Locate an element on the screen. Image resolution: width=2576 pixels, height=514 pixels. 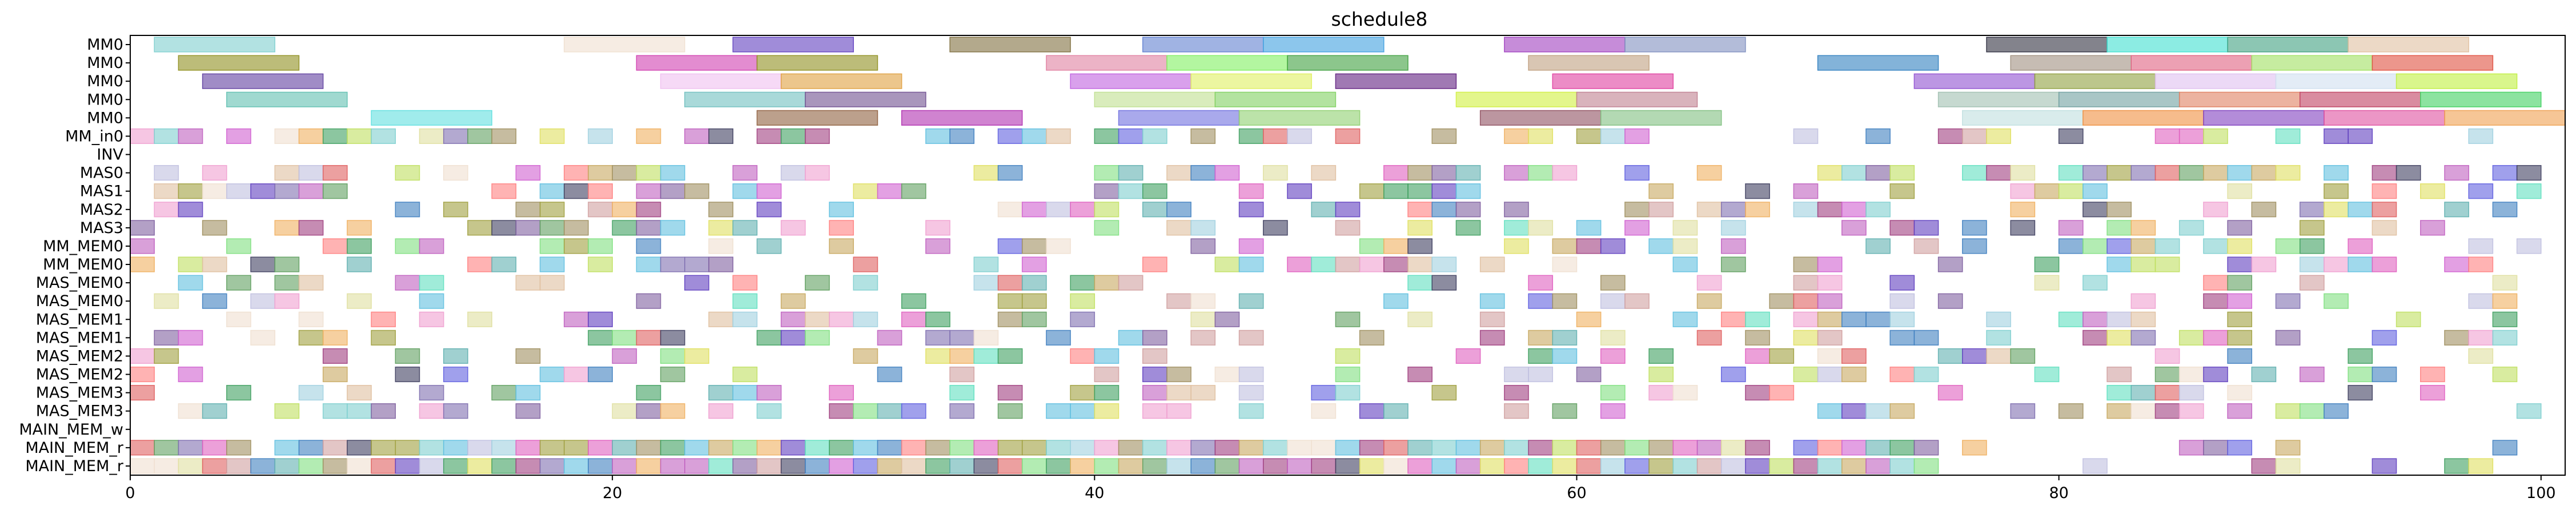
chart-title: schedule8 is located at coordinates (1379, 19).